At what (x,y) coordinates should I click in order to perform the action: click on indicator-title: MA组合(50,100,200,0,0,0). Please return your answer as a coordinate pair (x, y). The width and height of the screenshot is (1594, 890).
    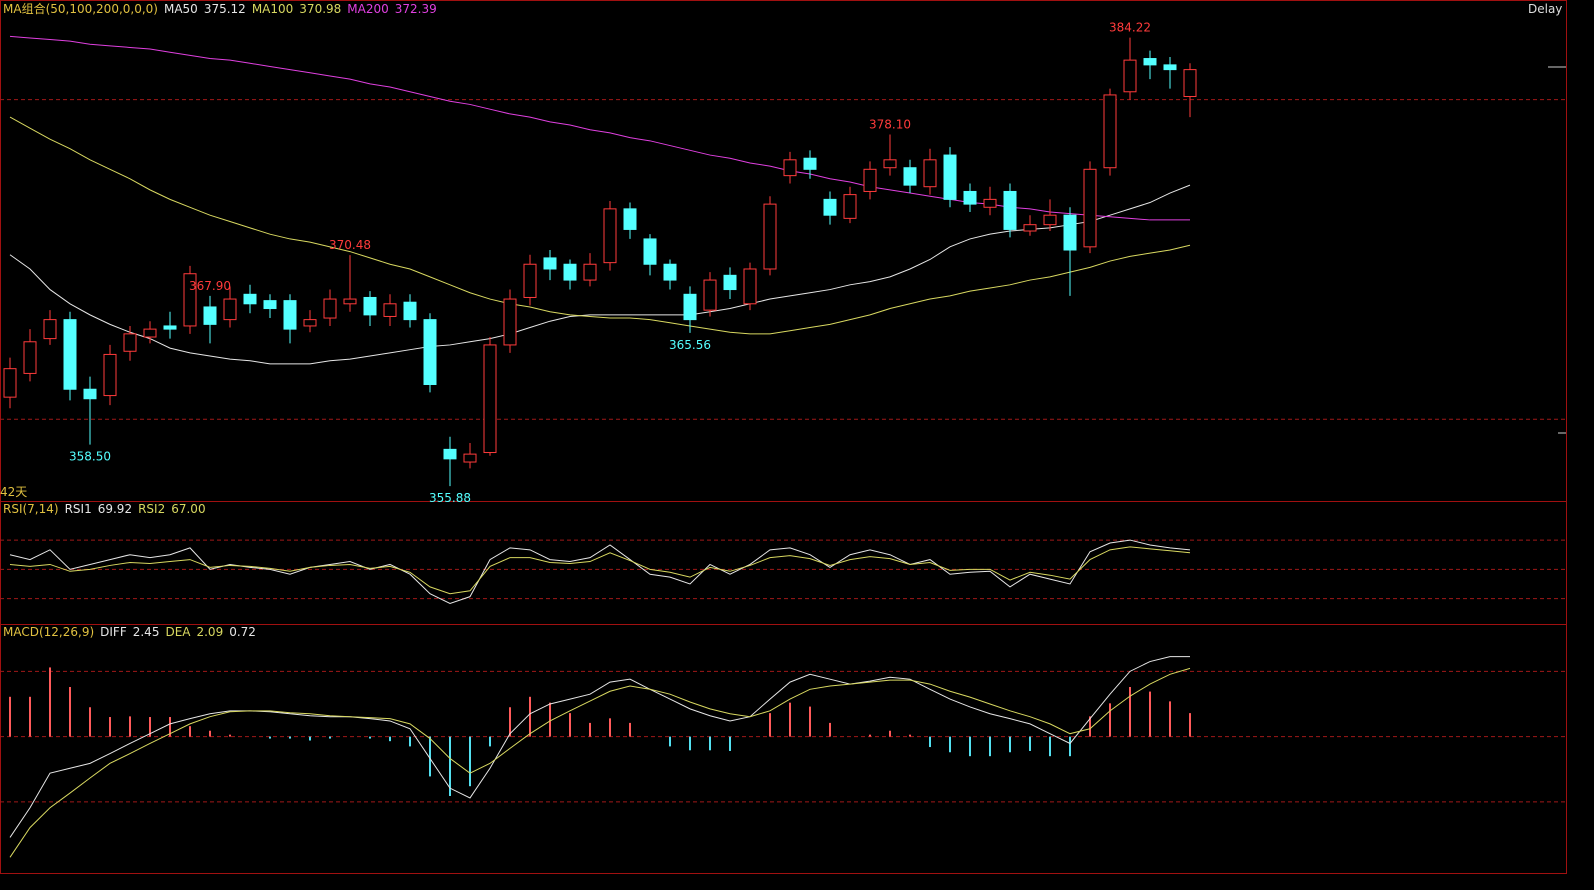
    Looking at the image, I should click on (80, 9).